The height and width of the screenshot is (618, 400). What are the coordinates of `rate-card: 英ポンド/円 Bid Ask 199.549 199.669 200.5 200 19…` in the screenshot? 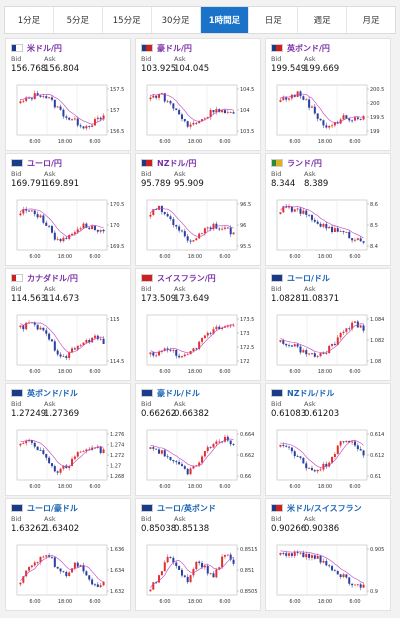 It's located at (328, 94).